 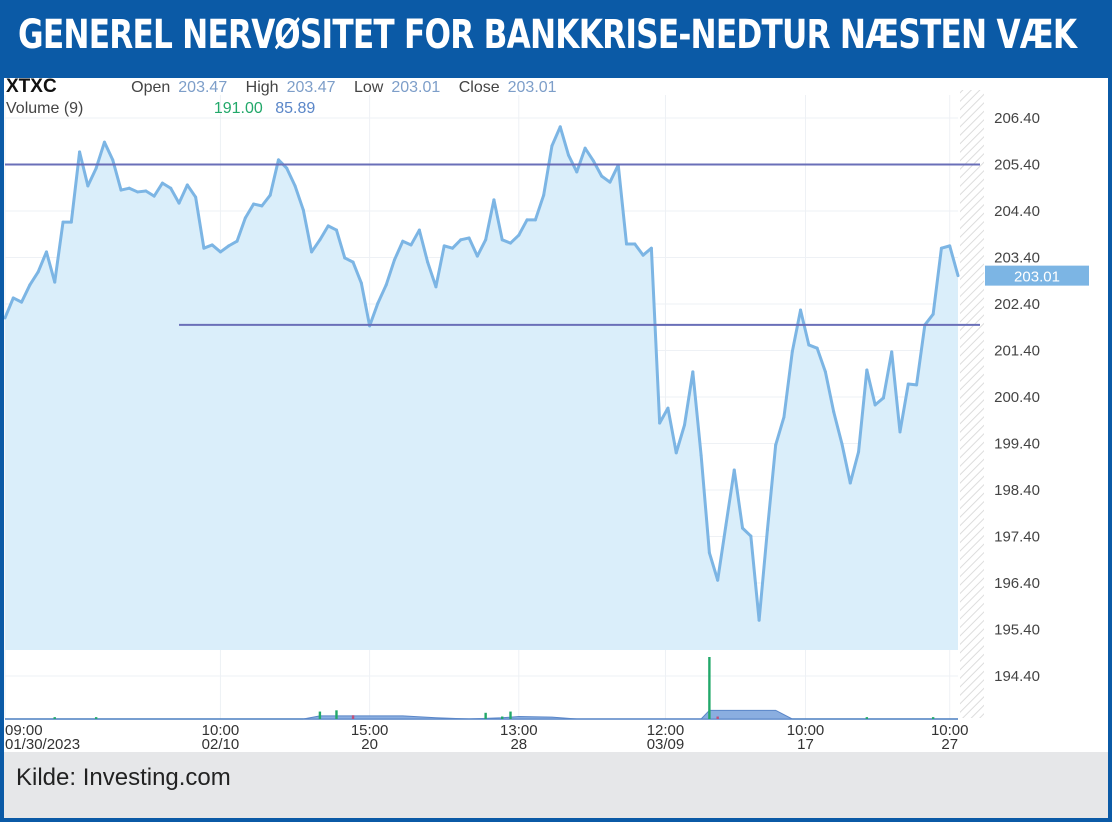 I want to click on frame-border-right, so click(x=1110, y=411).